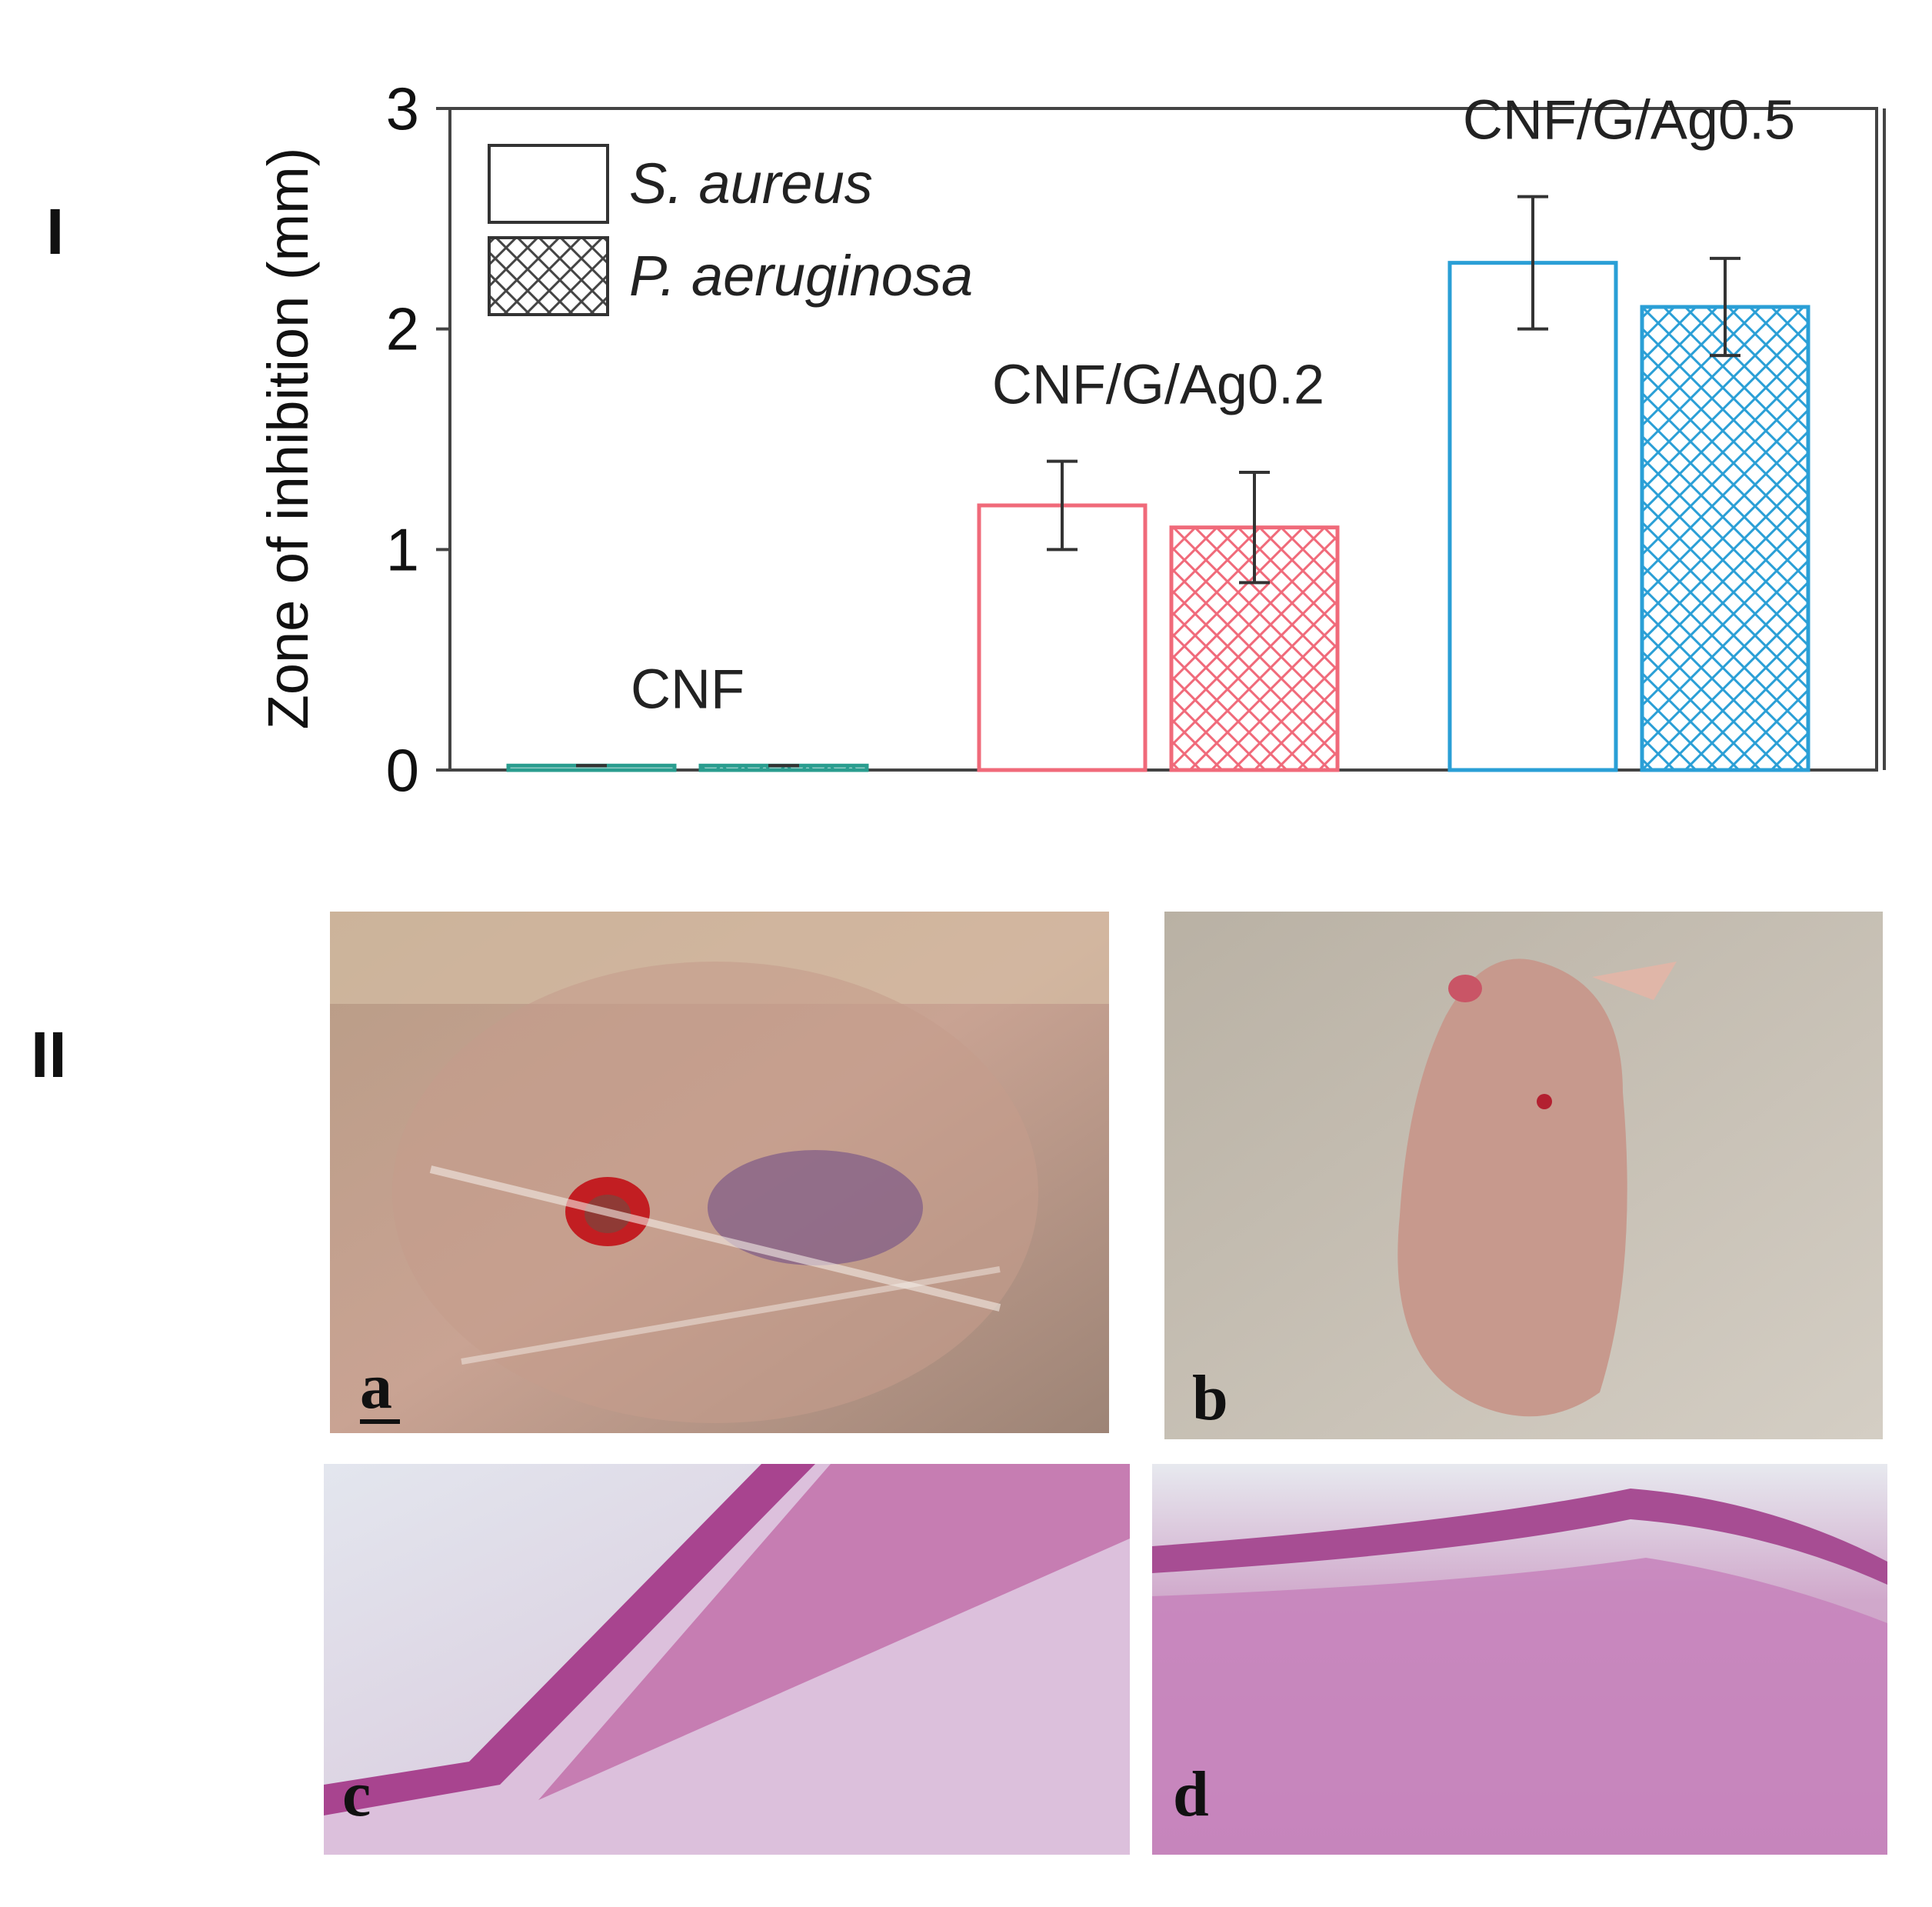 This screenshot has height=1907, width=1932. Describe the element at coordinates (1191, 1794) in the screenshot. I see `photo-label: d` at that location.